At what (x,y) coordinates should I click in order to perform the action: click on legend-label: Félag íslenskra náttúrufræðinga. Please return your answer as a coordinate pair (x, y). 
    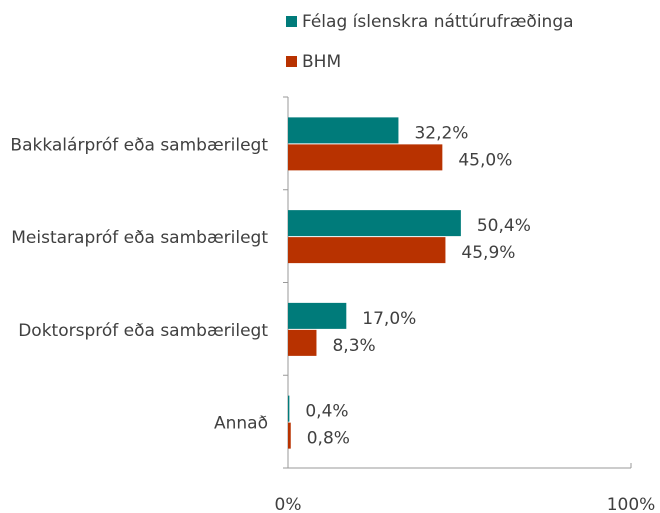
    Looking at the image, I should click on (438, 22).